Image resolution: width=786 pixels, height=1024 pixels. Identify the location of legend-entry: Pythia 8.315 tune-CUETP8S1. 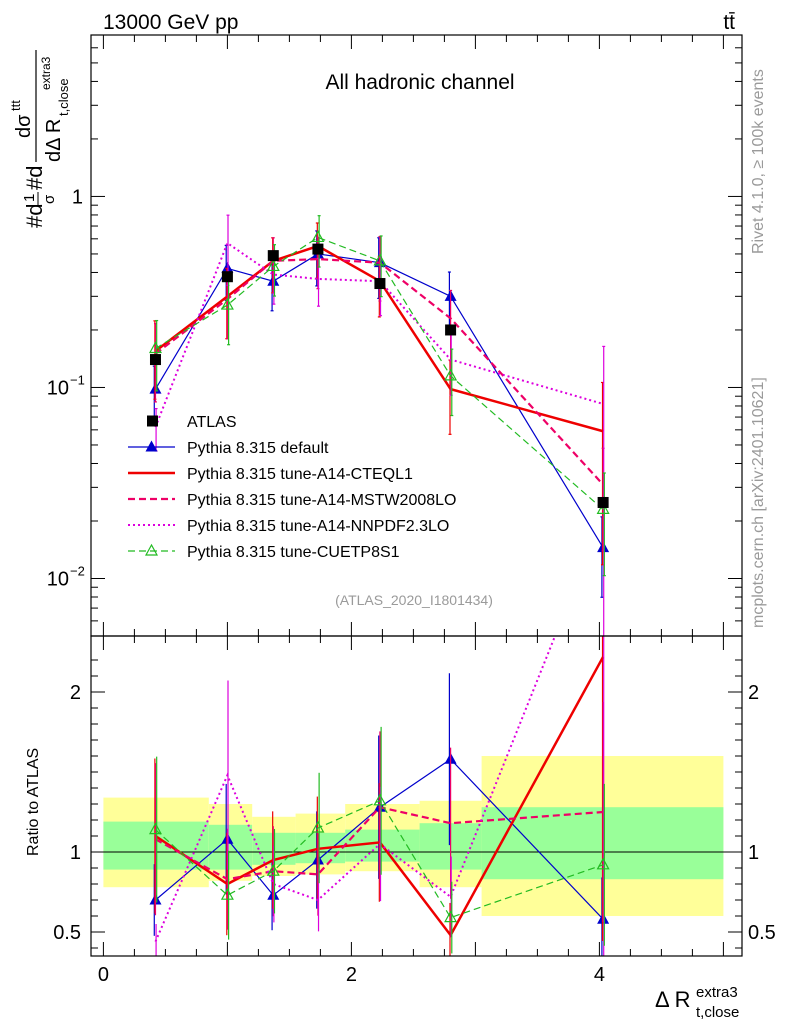
(264, 552).